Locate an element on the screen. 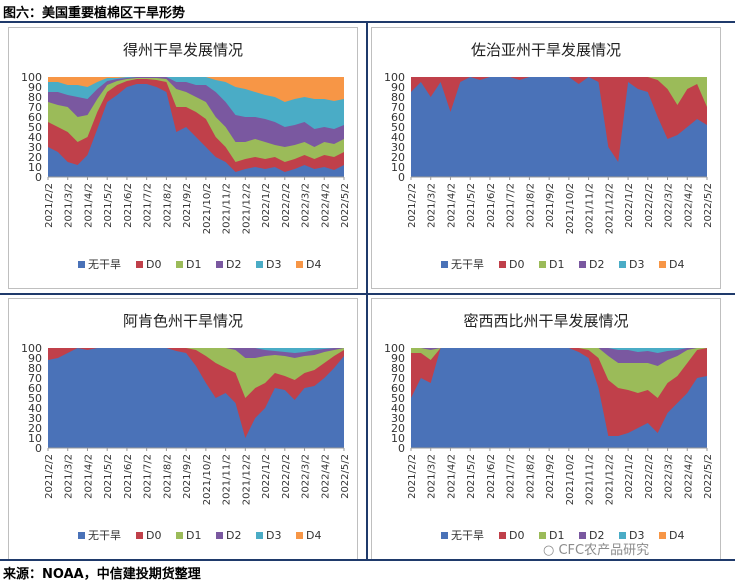  legend-label: D1 is located at coordinates (556, 535).